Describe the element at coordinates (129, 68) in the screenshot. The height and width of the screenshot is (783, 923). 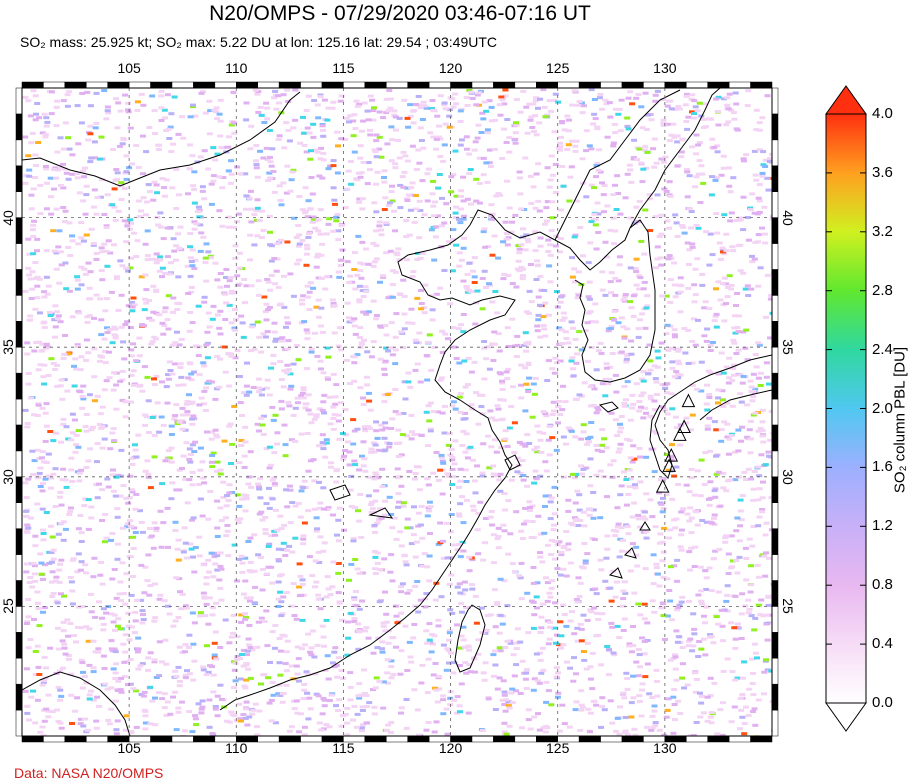
I see `lon-tick-top-105: 105` at that location.